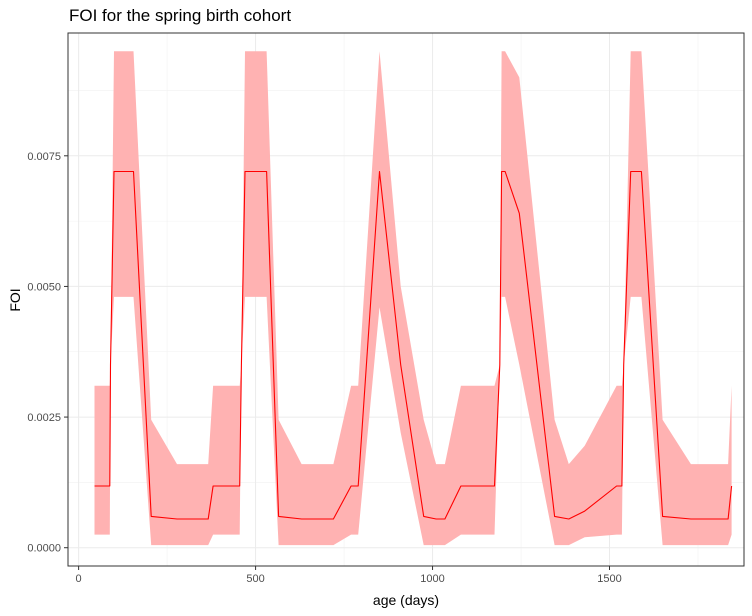 The width and height of the screenshot is (752, 616). I want to click on y-axis: 0.0000 0.0025 0.0050 0.0075, so click(47, 353).